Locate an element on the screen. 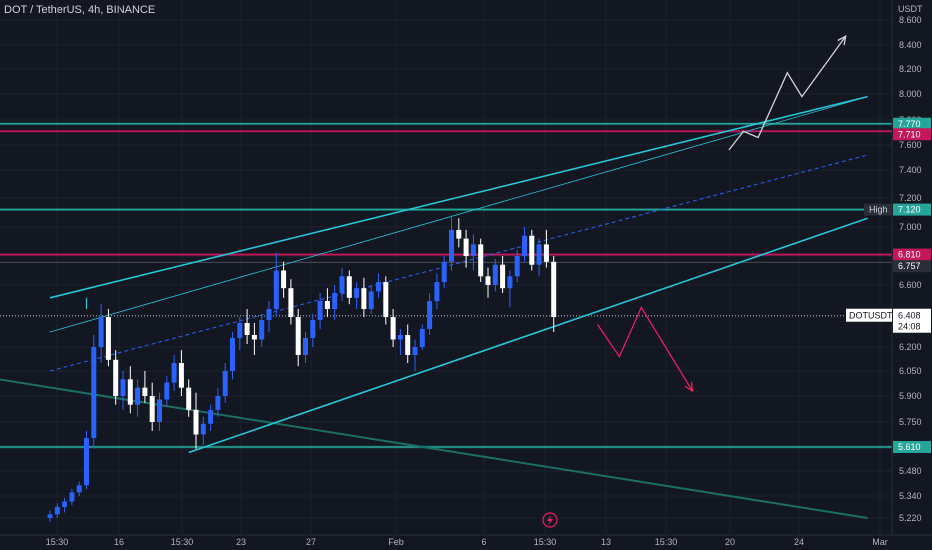 The height and width of the screenshot is (550, 932). price-tag: 6.810 is located at coordinates (912, 254).